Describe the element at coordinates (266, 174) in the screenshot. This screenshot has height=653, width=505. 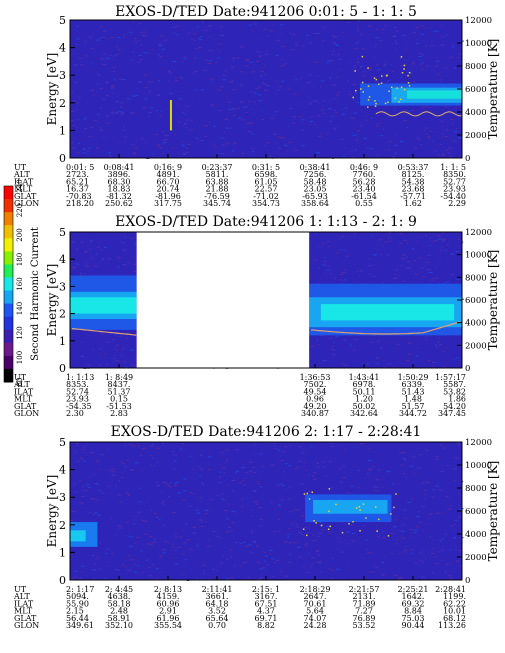
I see `orbit-cell: 6598.` at that location.